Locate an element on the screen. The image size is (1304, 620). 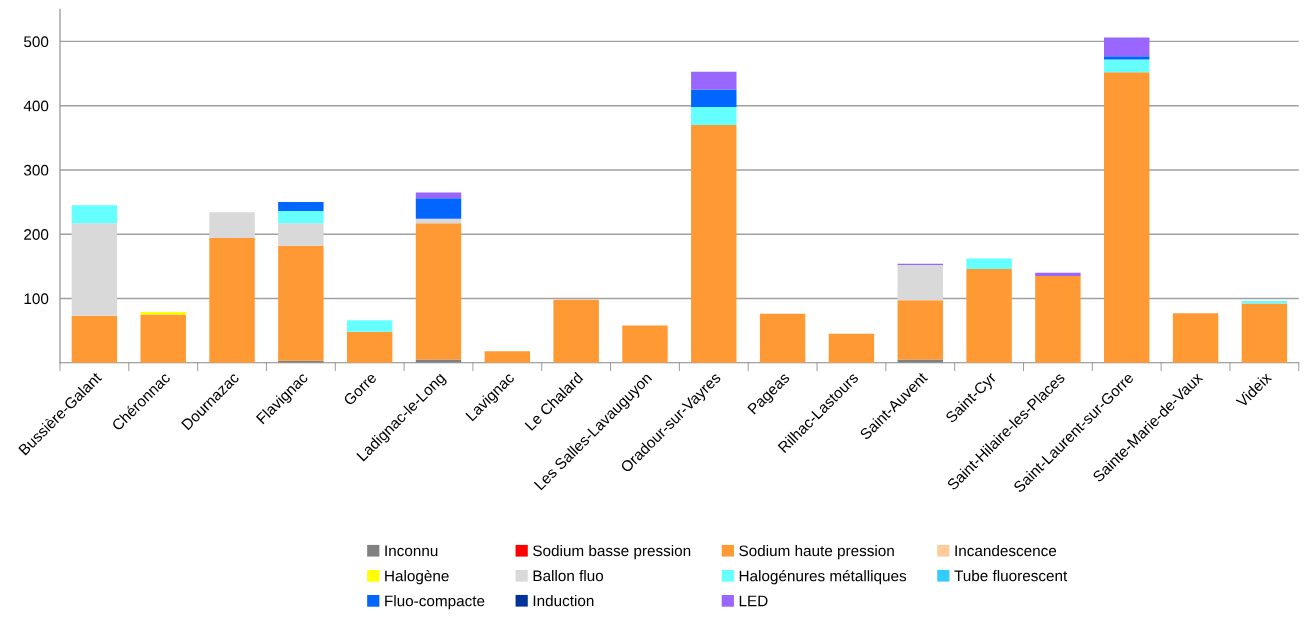
legend-label: Sodium basse pression is located at coordinates (612, 552).